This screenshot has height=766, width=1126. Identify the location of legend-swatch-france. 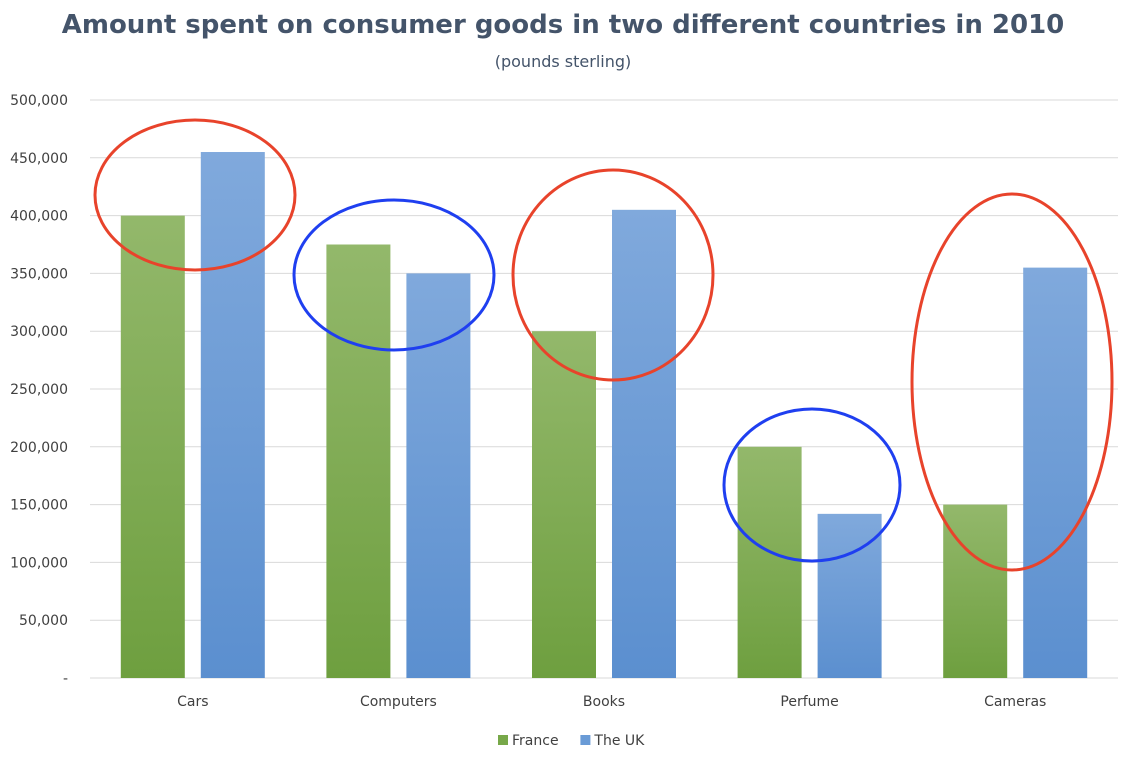
(503, 740).